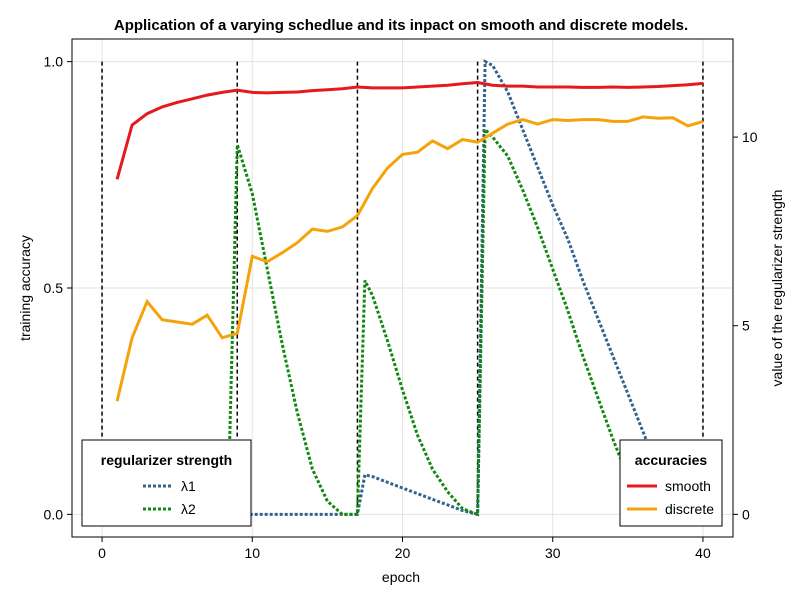 This screenshot has height=600, width=800. What do you see at coordinates (102, 553) in the screenshot?
I see `x-tick-label: 0` at bounding box center [102, 553].